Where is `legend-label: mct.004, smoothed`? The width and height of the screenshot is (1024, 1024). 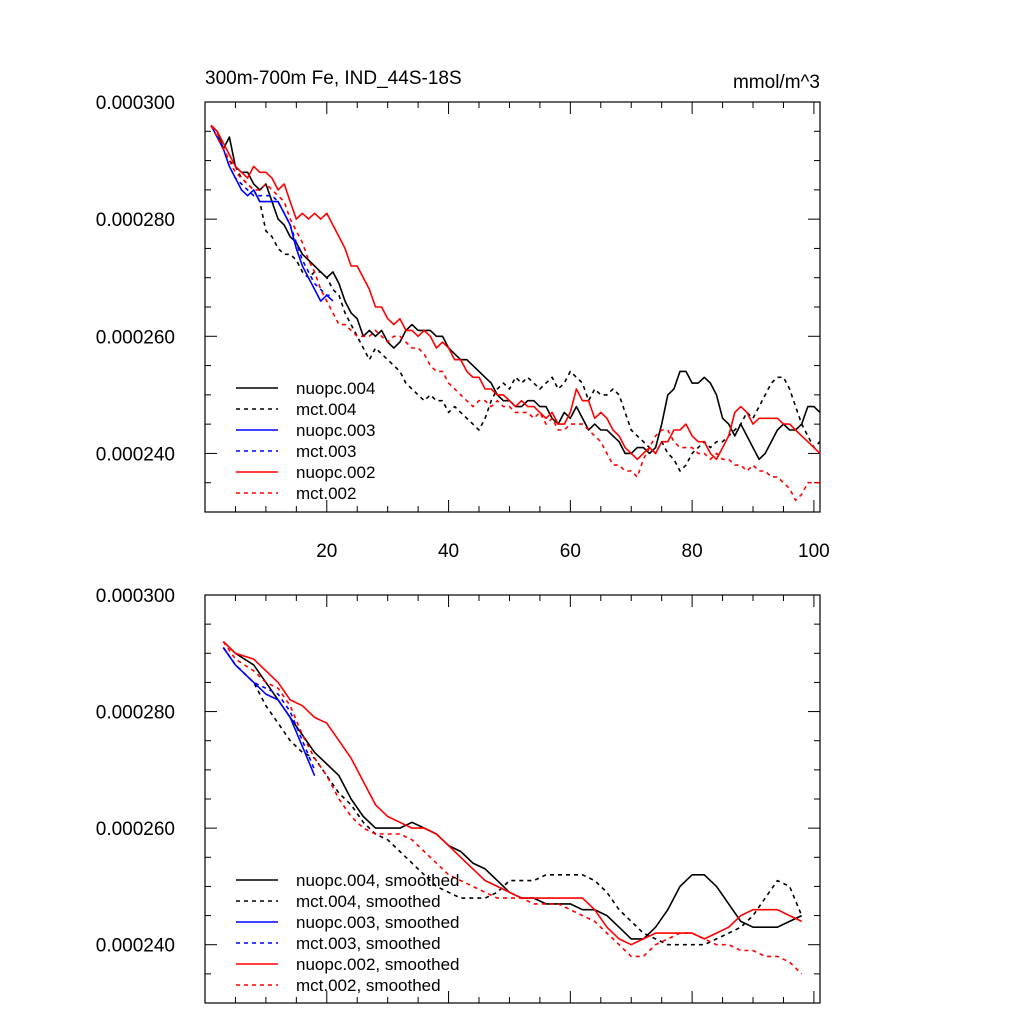 legend-label: mct.004, smoothed is located at coordinates (368, 901).